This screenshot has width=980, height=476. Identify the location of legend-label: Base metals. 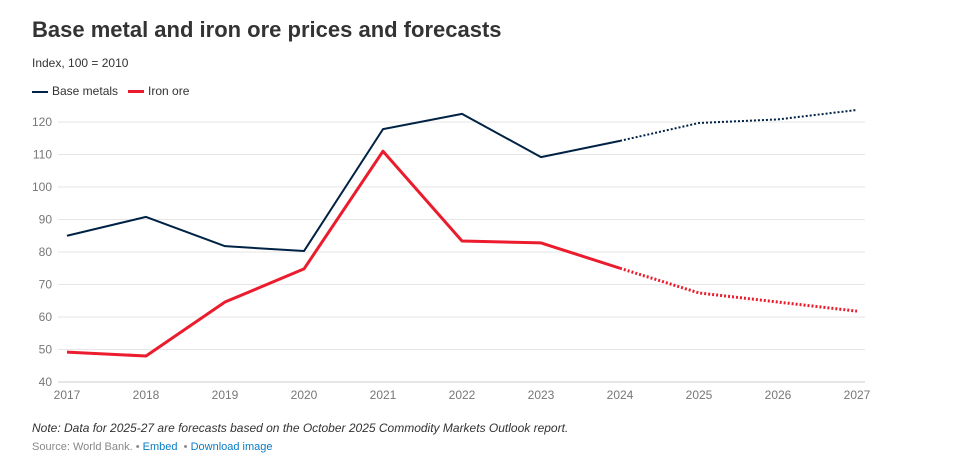
(85, 91).